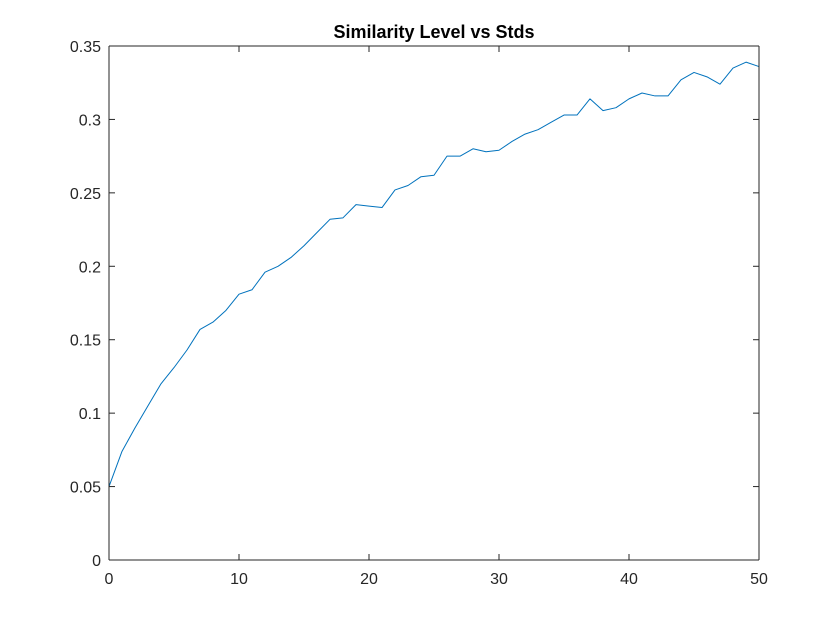  I want to click on y-tick-label: 0.05, so click(85, 488).